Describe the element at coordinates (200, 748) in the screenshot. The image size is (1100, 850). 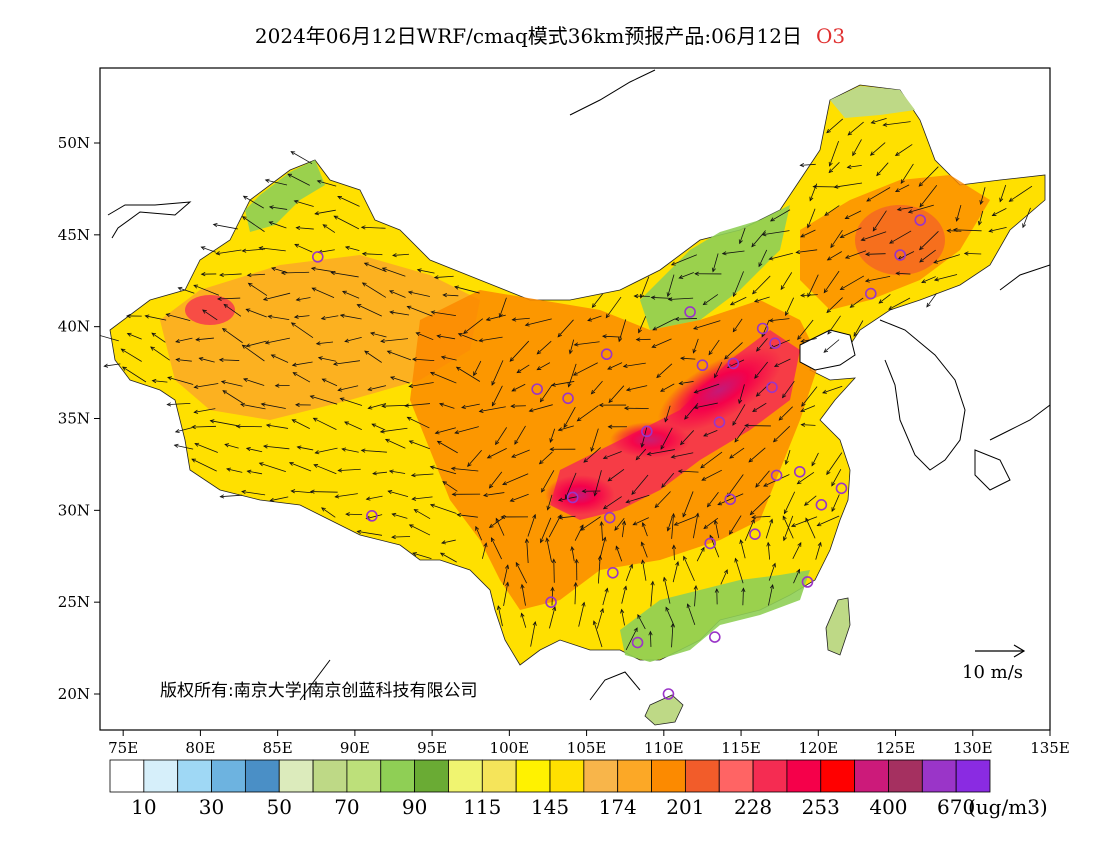
I see `lon-tick-label: 80E` at that location.